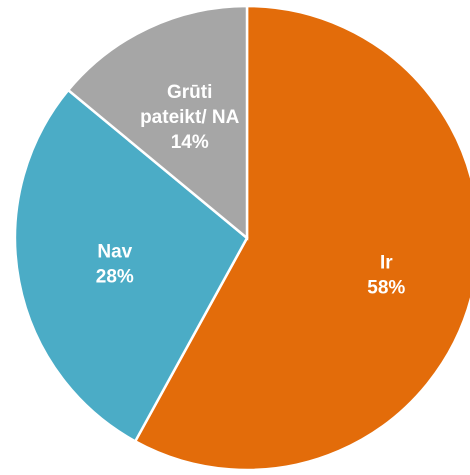 Image resolution: width=470 pixels, height=475 pixels. Describe the element at coordinates (115, 265) in the screenshot. I see `pie-slice-label-2: Nav 28%` at that location.